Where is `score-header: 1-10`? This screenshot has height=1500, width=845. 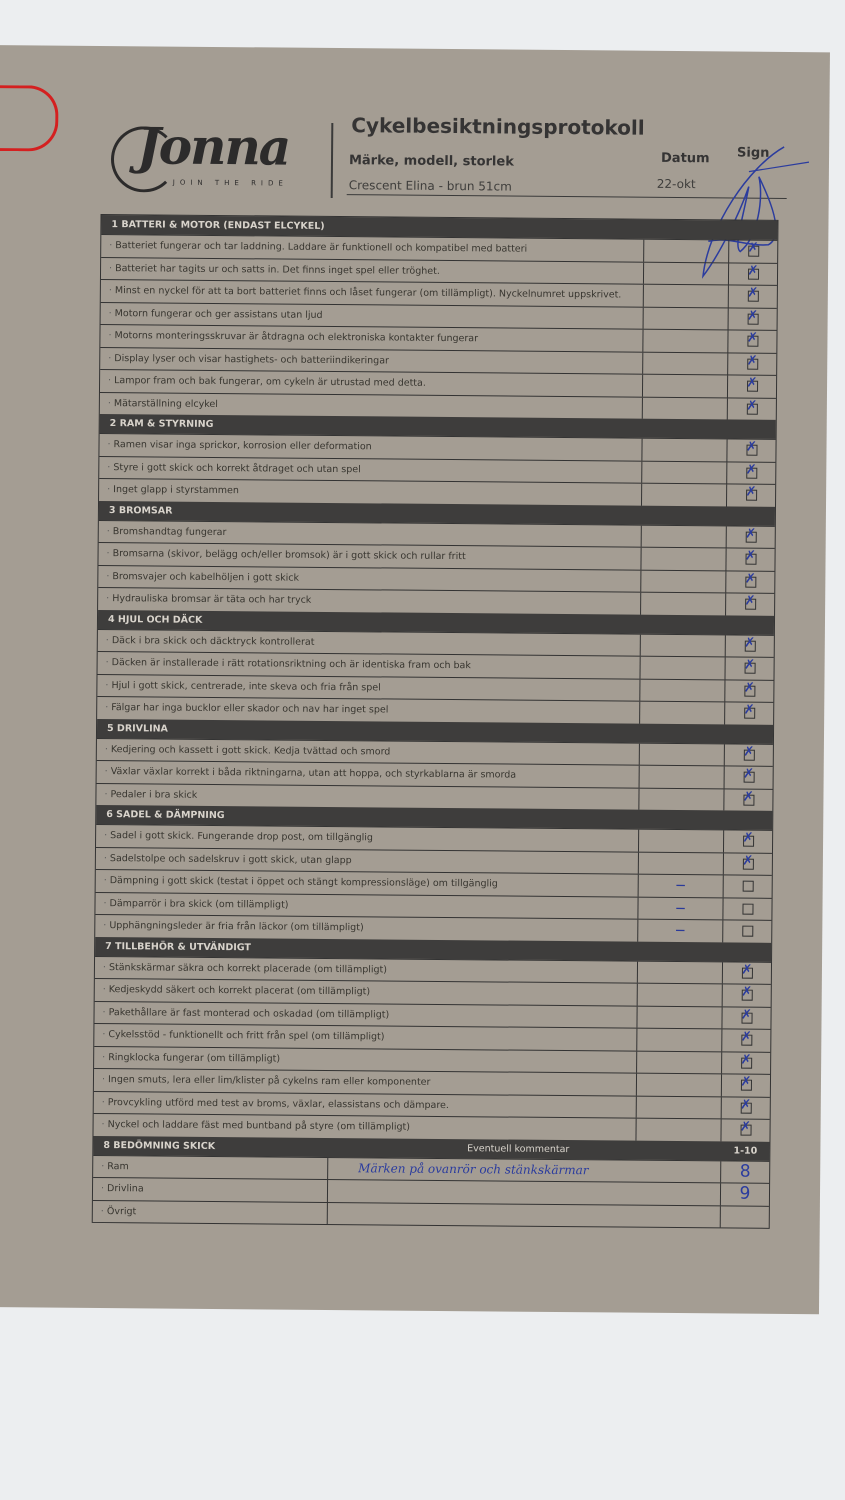 score-header: 1-10 is located at coordinates (745, 1151).